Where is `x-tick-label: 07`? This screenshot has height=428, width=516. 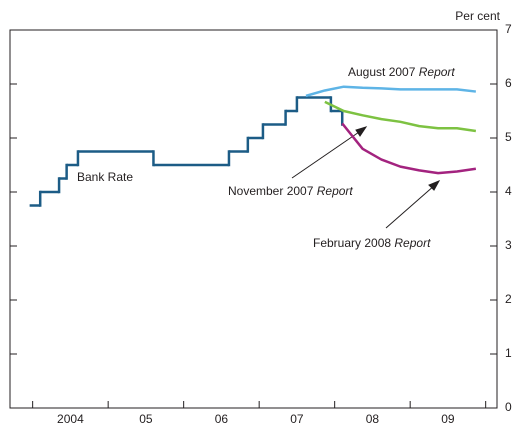
x-tick-label: 07 is located at coordinates (297, 419).